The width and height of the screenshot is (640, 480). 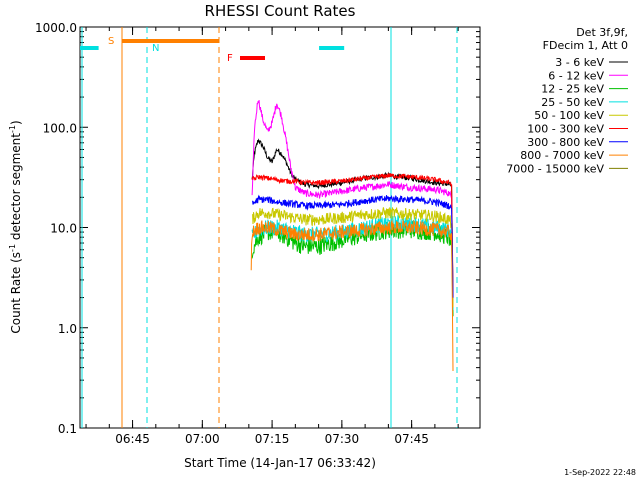 I want to click on legend-entry-label: 3 - 6 keV, so click(x=579, y=62).